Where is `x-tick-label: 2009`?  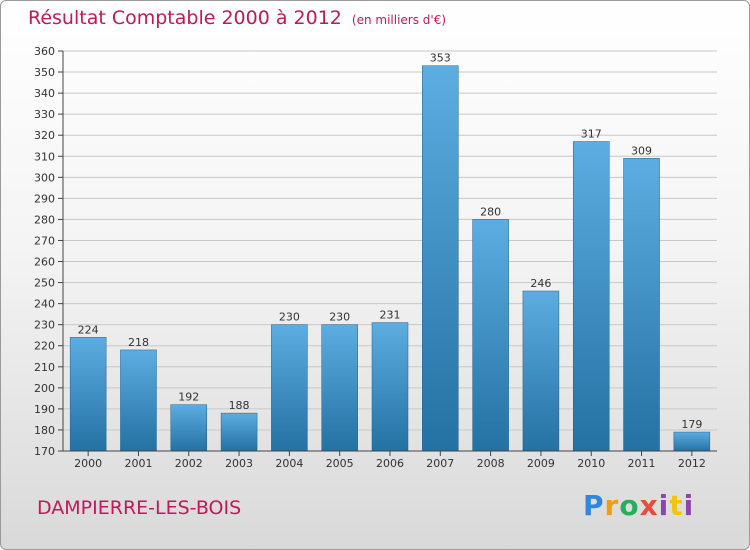 x-tick-label: 2009 is located at coordinates (541, 463).